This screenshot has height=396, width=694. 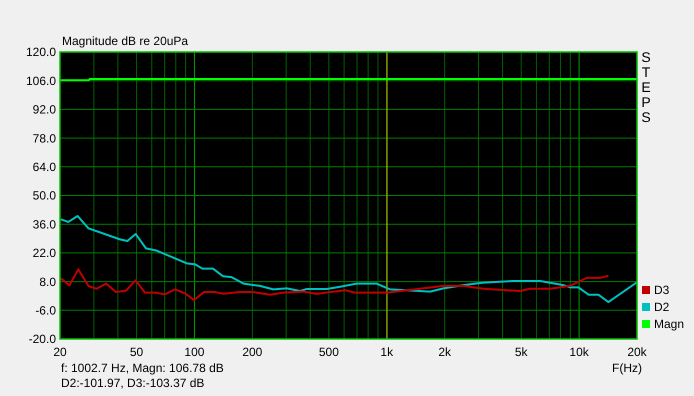 I want to click on legend-label: D2, so click(x=662, y=307).